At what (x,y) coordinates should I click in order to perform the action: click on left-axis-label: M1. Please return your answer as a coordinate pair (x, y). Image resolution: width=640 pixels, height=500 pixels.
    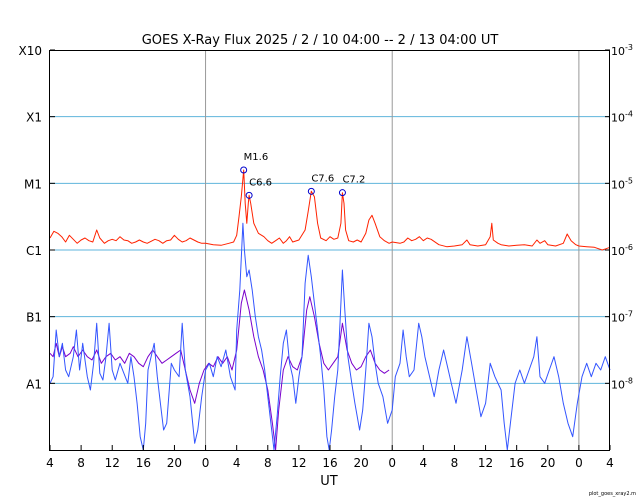
    Looking at the image, I should click on (33, 184).